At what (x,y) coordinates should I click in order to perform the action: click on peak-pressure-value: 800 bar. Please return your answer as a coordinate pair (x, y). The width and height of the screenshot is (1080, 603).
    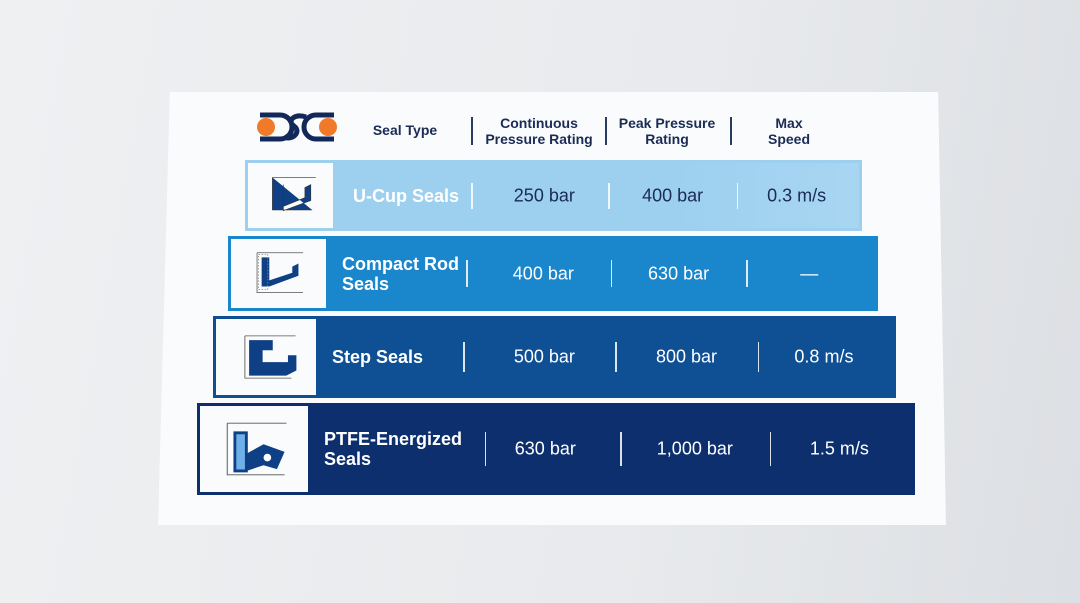
    Looking at the image, I should click on (686, 356).